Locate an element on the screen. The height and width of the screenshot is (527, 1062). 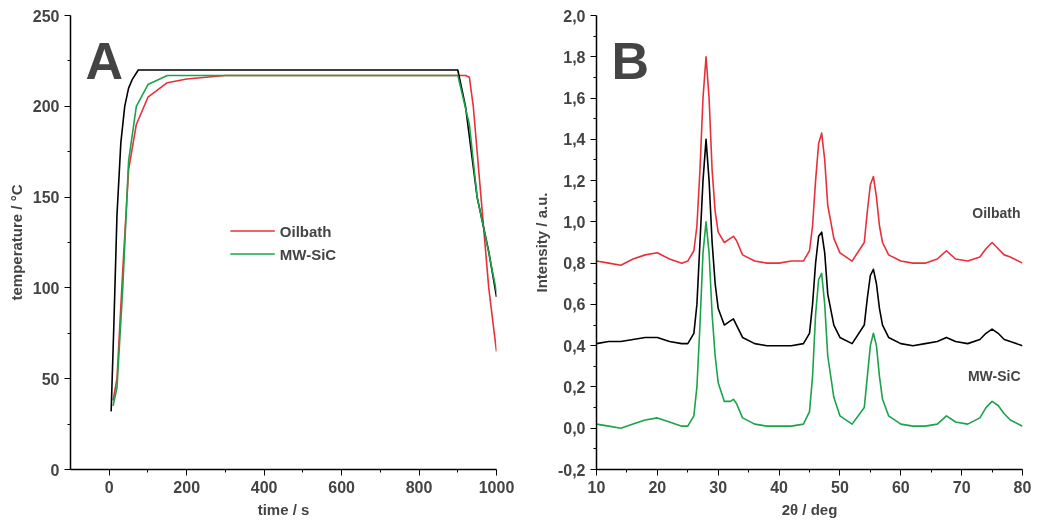
x-tick-label: 40 is located at coordinates (779, 487).